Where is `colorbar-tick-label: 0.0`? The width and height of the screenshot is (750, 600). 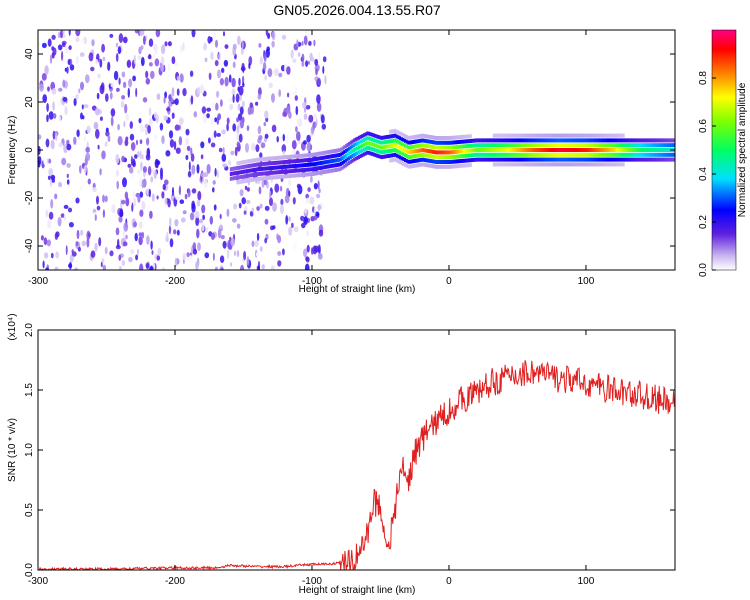
colorbar-tick-label: 0.0 is located at coordinates (703, 270).